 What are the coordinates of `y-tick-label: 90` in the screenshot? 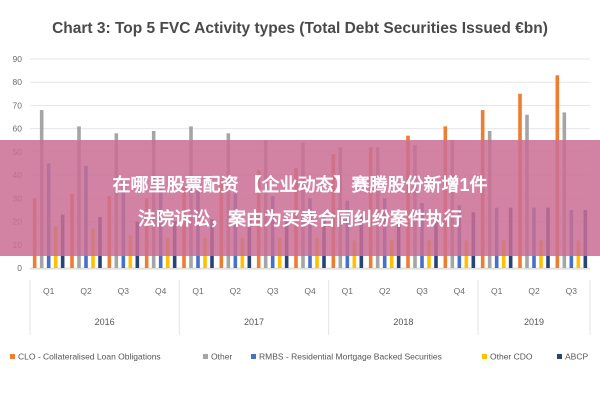 It's located at (18, 59).